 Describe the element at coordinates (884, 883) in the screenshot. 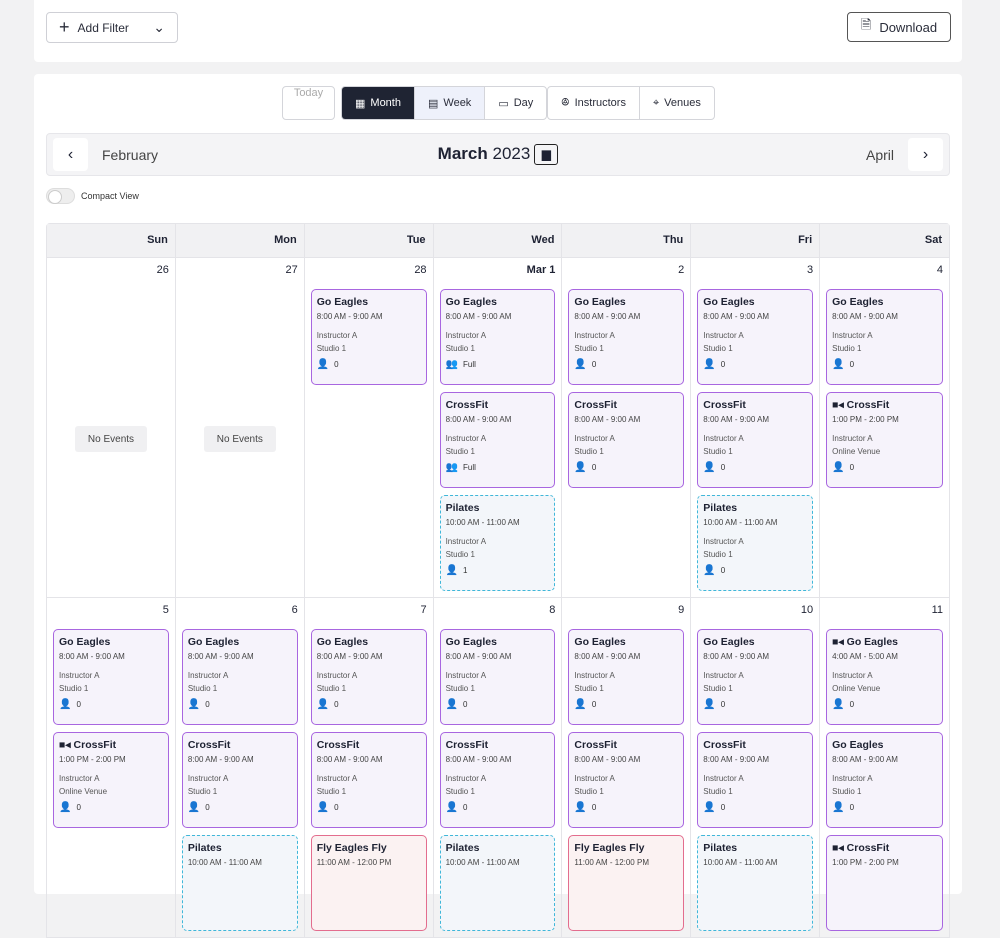

I see `event-card: ■◂ CrossFit 1:00 PM - 2:00 PM` at that location.